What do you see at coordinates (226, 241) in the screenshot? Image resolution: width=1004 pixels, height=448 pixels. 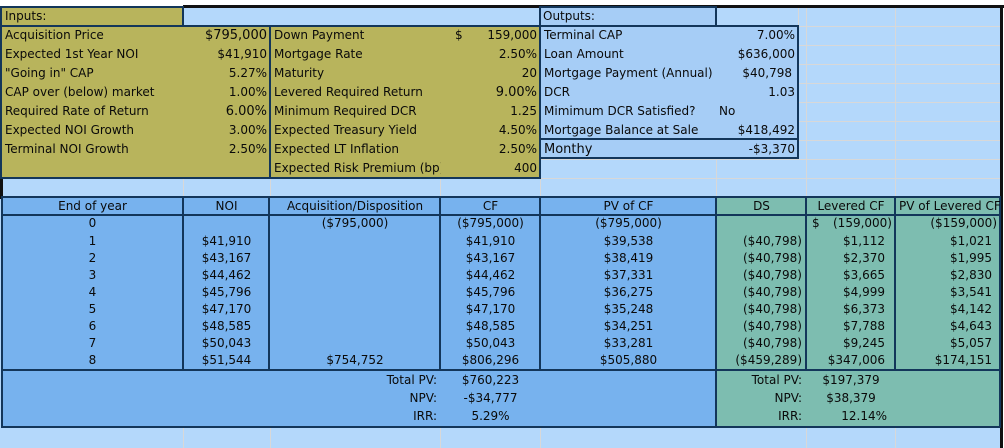 I see `cell-noi: $41,910` at bounding box center [226, 241].